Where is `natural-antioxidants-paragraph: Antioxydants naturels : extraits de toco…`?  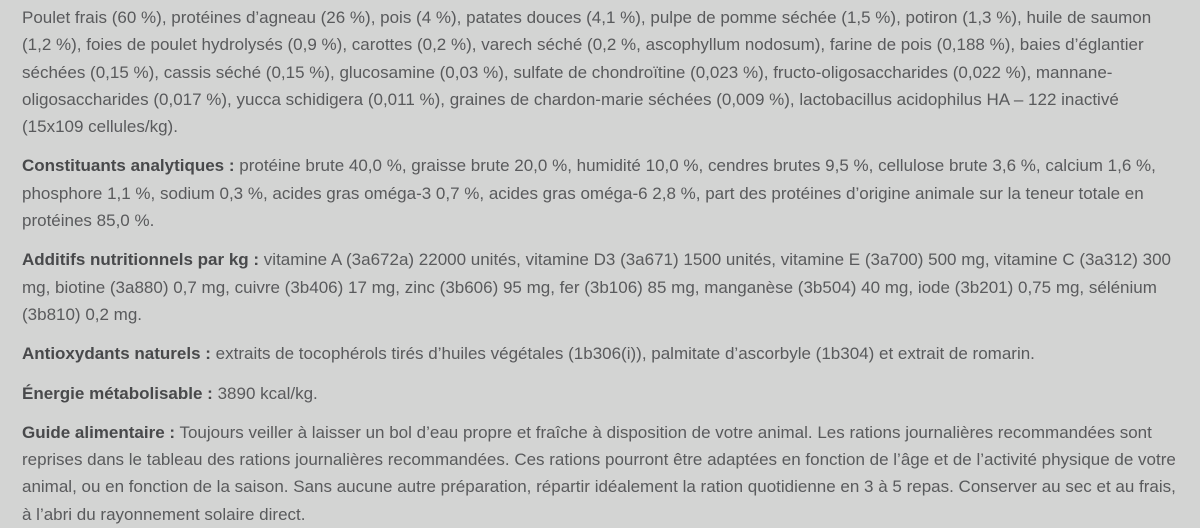 natural-antioxidants-paragraph: Antioxydants naturels : extraits de toco… is located at coordinates (600, 353).